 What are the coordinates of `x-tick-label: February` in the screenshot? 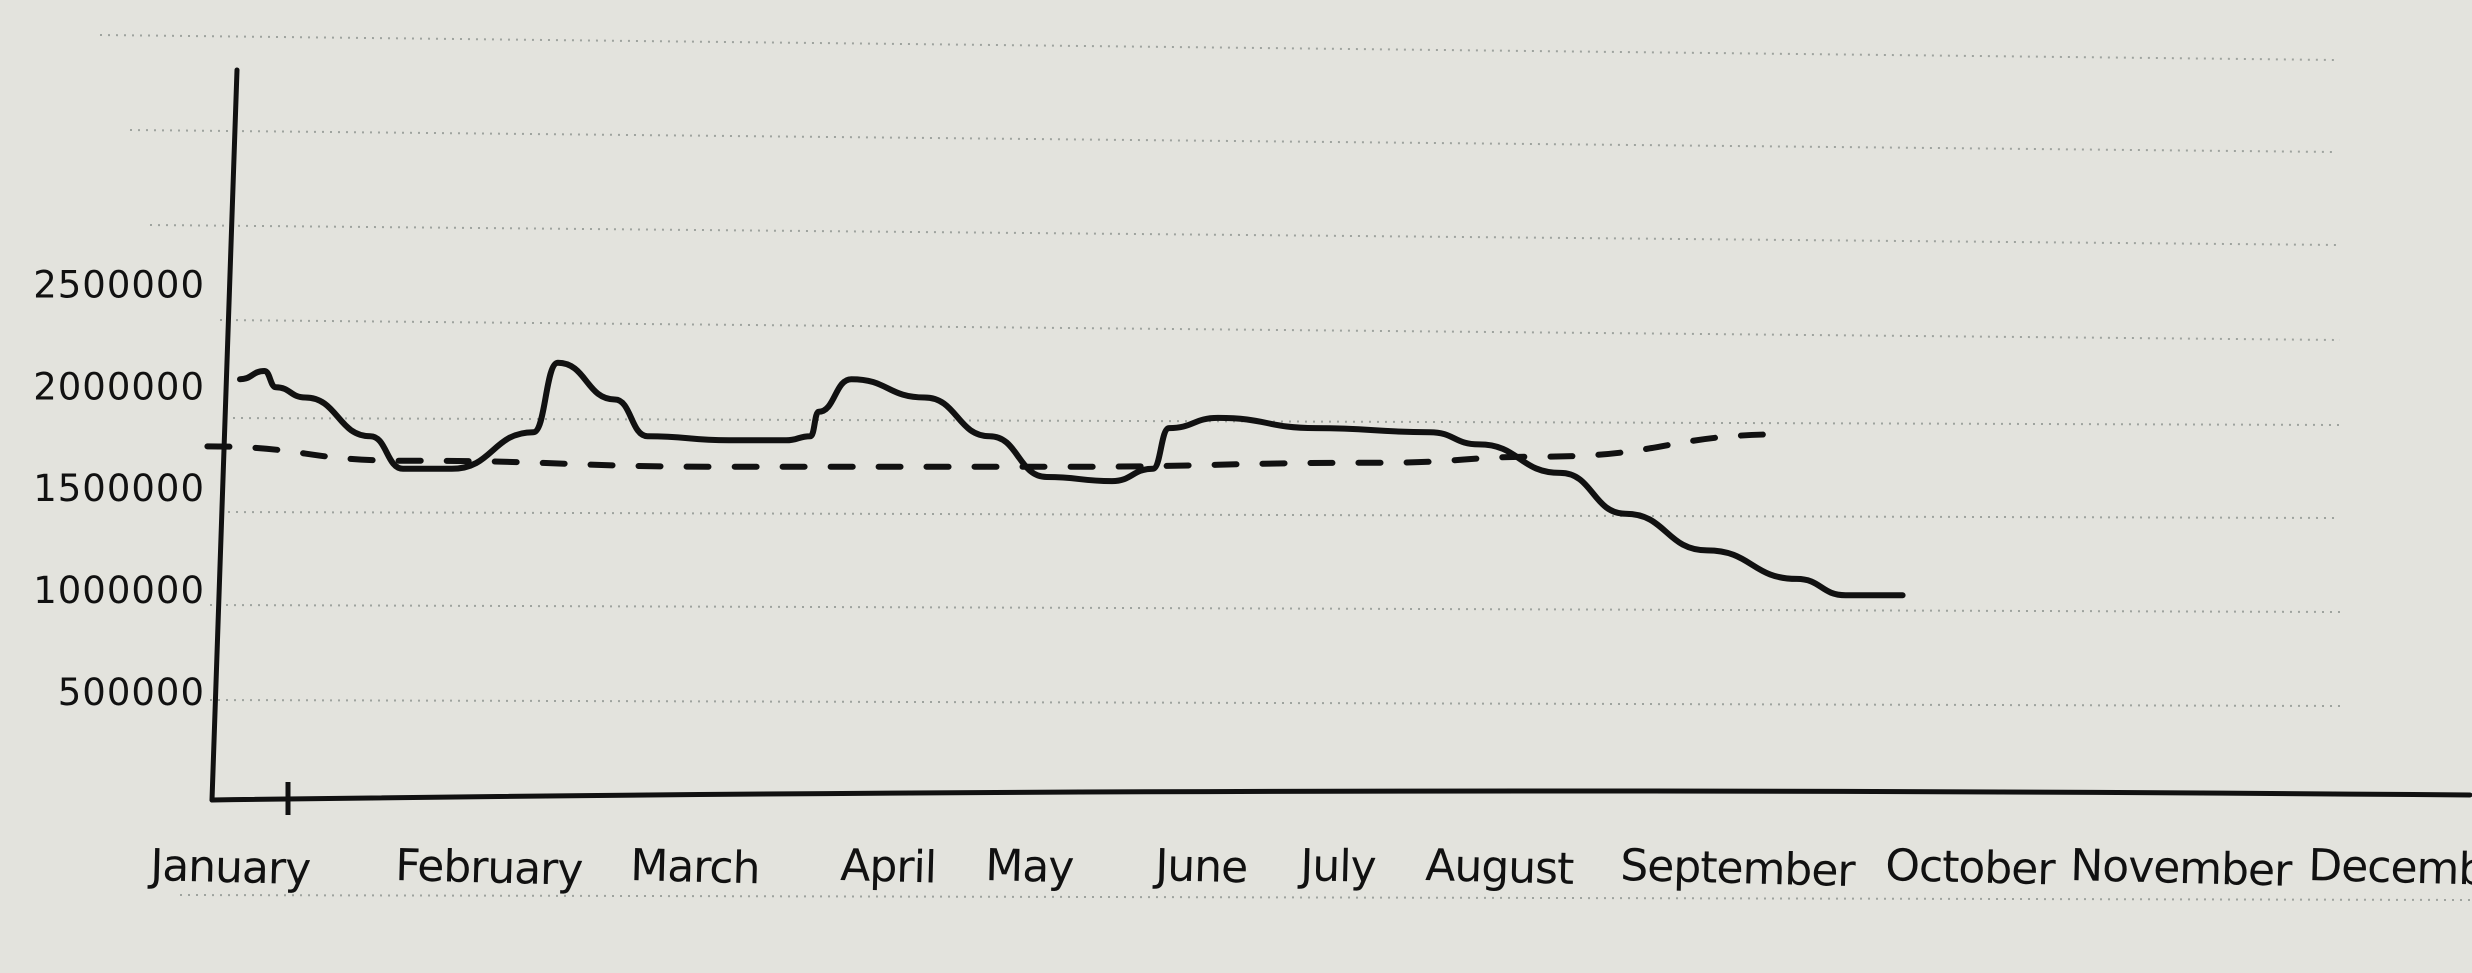 It's located at (489, 868).